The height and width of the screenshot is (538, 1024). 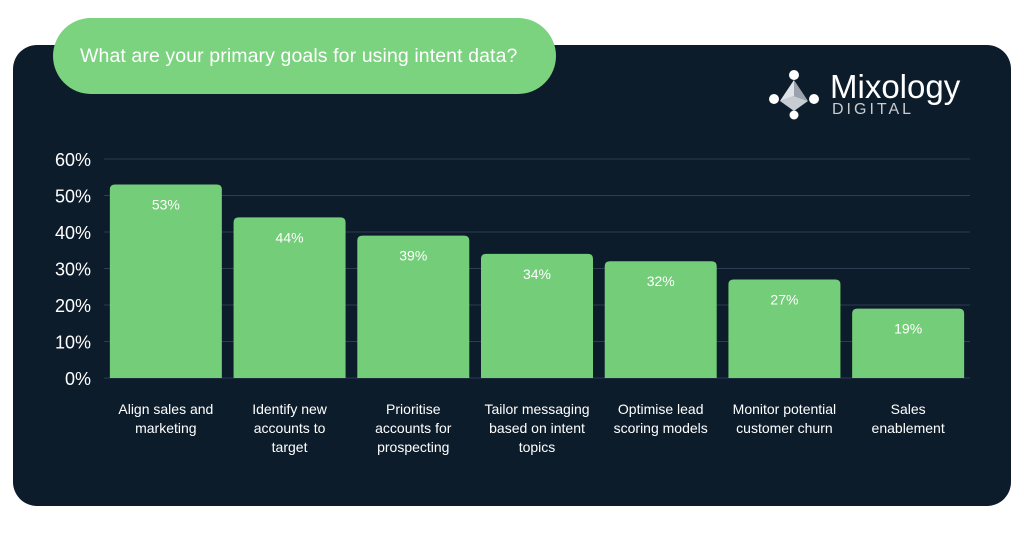 I want to click on data-label: 27%, so click(x=784, y=299).